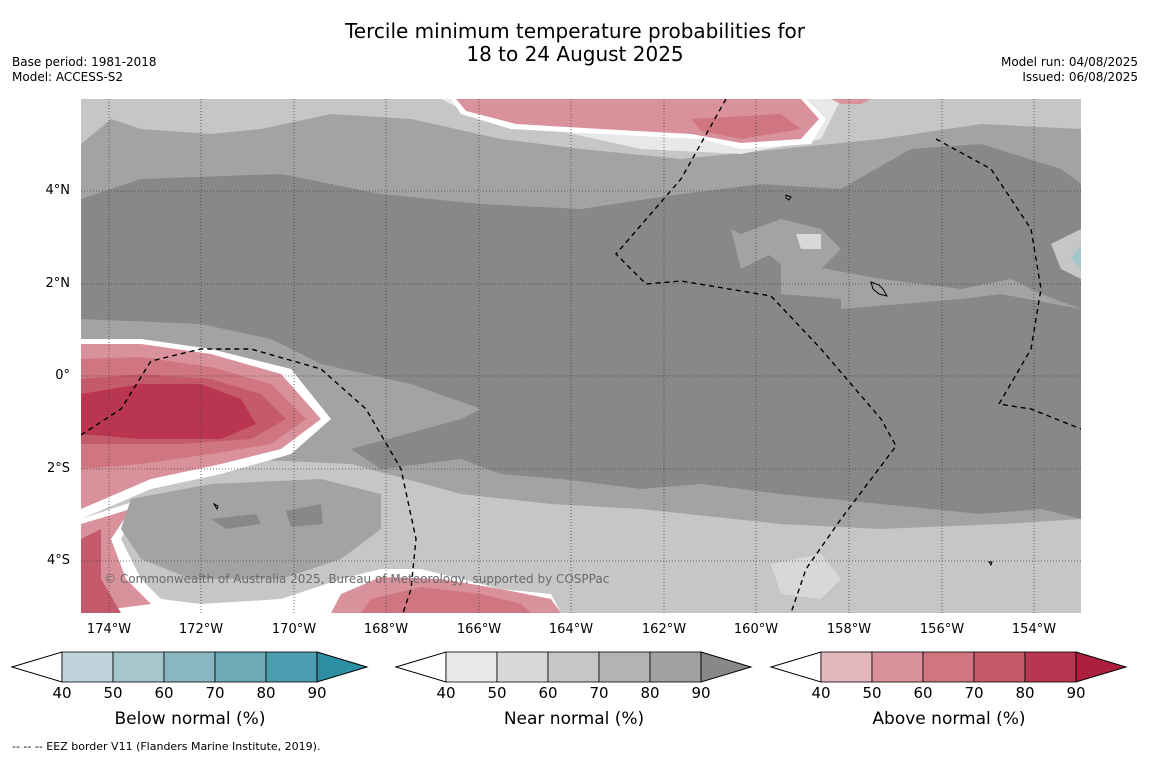  Describe the element at coordinates (266, 693) in the screenshot. I see `colorbar-below-tick: 80` at that location.